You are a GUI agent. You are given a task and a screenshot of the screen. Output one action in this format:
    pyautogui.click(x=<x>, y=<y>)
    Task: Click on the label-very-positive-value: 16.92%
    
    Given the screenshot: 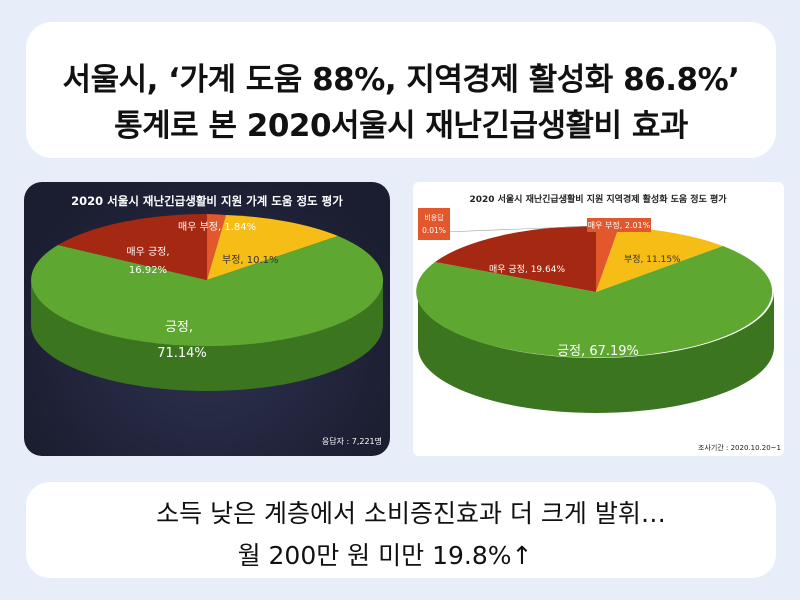 What is the action you would take?
    pyautogui.click(x=148, y=270)
    